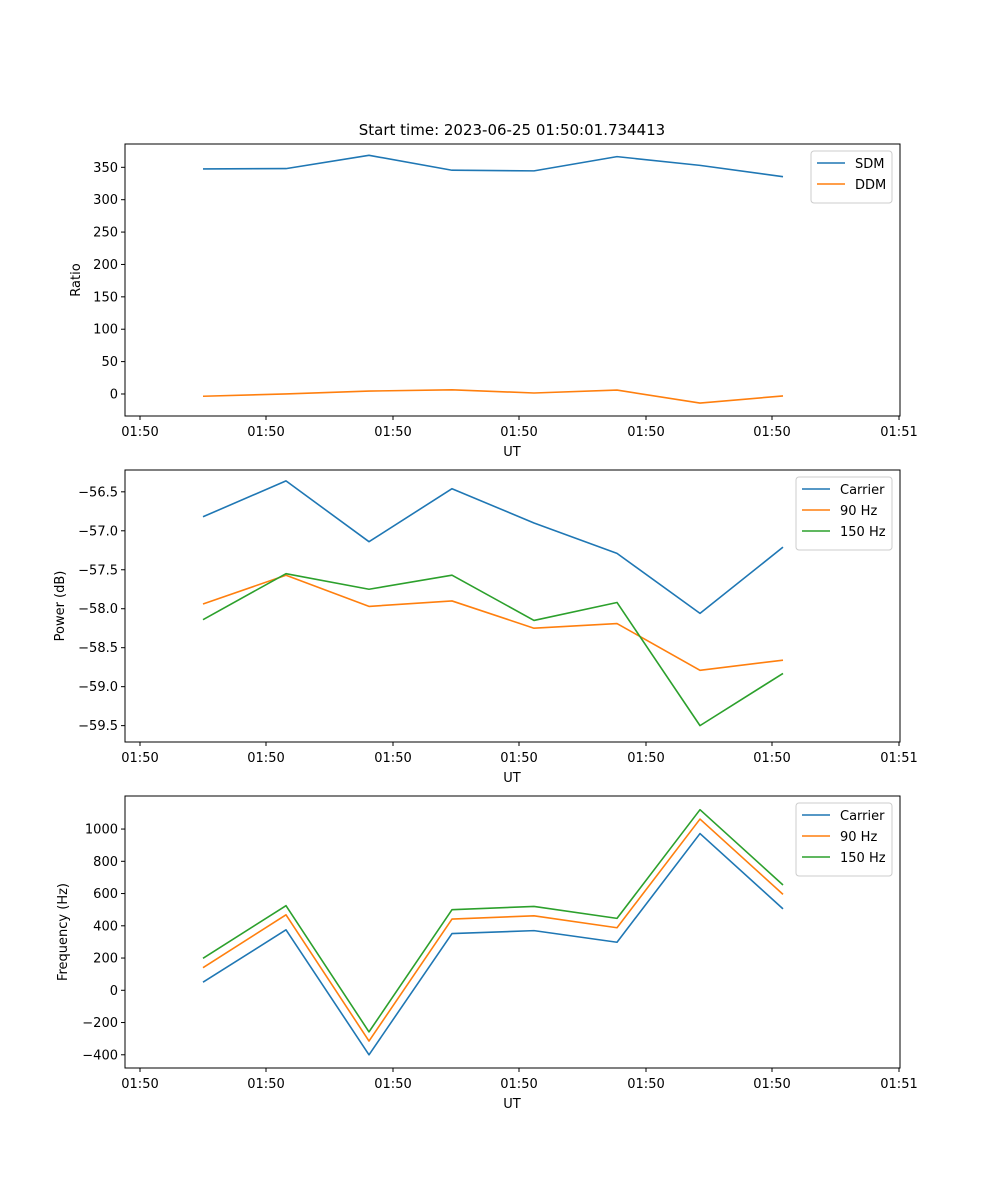 The image size is (1000, 1200). I want to click on chart-title: Start time: 2023-06-25 01:50:01.734413, so click(512, 130).